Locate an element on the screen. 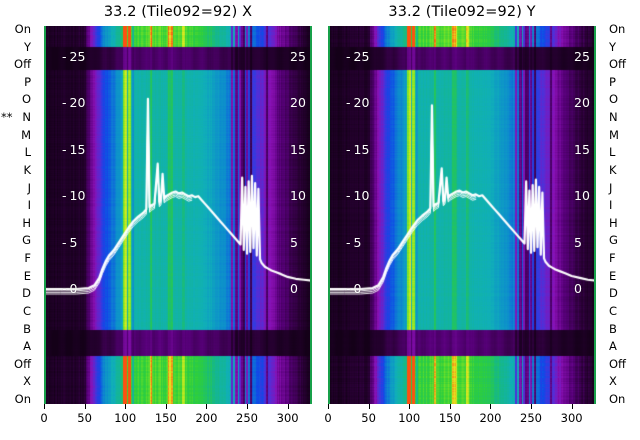  panel-right-edge-y is located at coordinates (595, 215).